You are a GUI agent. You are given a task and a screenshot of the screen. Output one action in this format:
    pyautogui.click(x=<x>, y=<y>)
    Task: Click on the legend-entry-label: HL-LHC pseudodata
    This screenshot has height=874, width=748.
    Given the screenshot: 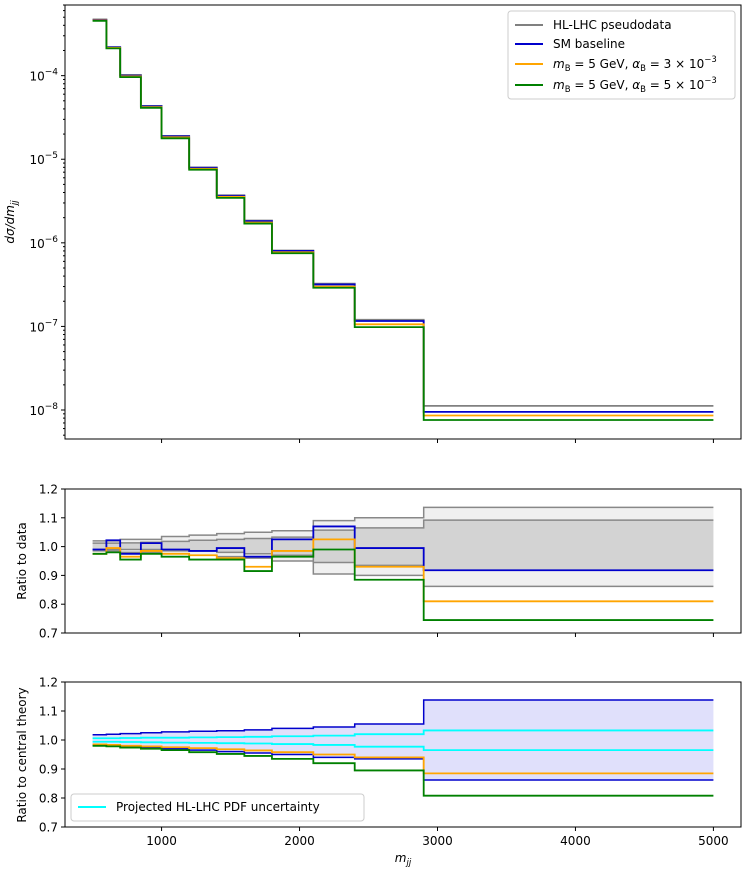 What is the action you would take?
    pyautogui.click(x=612, y=25)
    